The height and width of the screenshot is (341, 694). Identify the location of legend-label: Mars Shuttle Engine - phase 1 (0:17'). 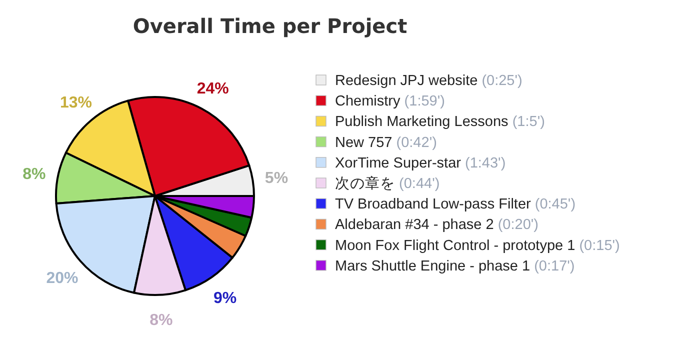
(455, 266).